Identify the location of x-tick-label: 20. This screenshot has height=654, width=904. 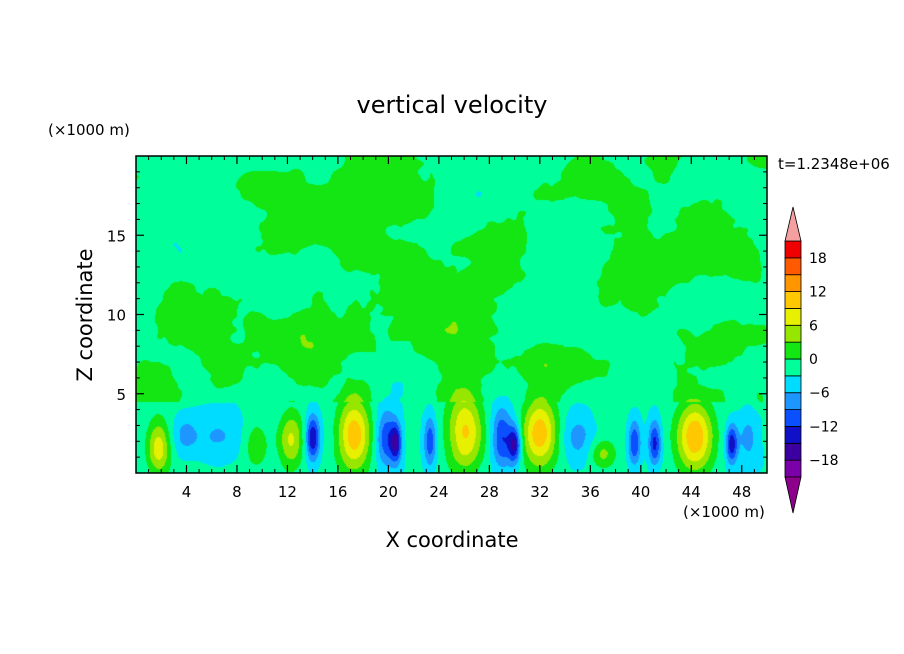
(388, 492).